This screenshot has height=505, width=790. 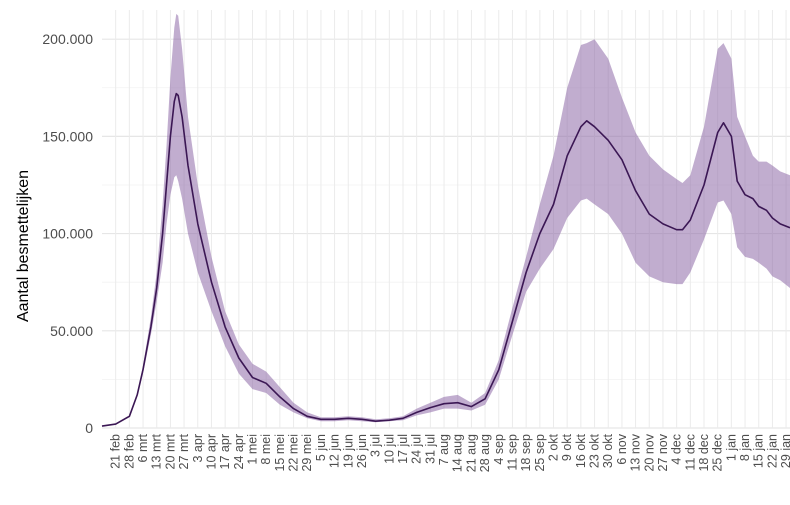 What do you see at coordinates (294, 453) in the screenshot?
I see `x-tick-label: 22 mei` at bounding box center [294, 453].